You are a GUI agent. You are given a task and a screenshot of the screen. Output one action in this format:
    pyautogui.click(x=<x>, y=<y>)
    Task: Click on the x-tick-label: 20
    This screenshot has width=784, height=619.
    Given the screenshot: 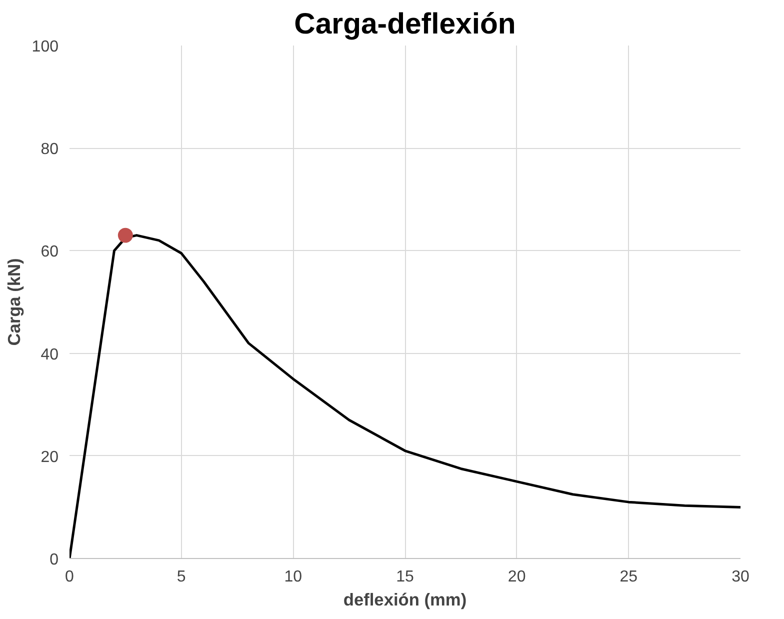 What is the action you would take?
    pyautogui.click(x=517, y=577)
    